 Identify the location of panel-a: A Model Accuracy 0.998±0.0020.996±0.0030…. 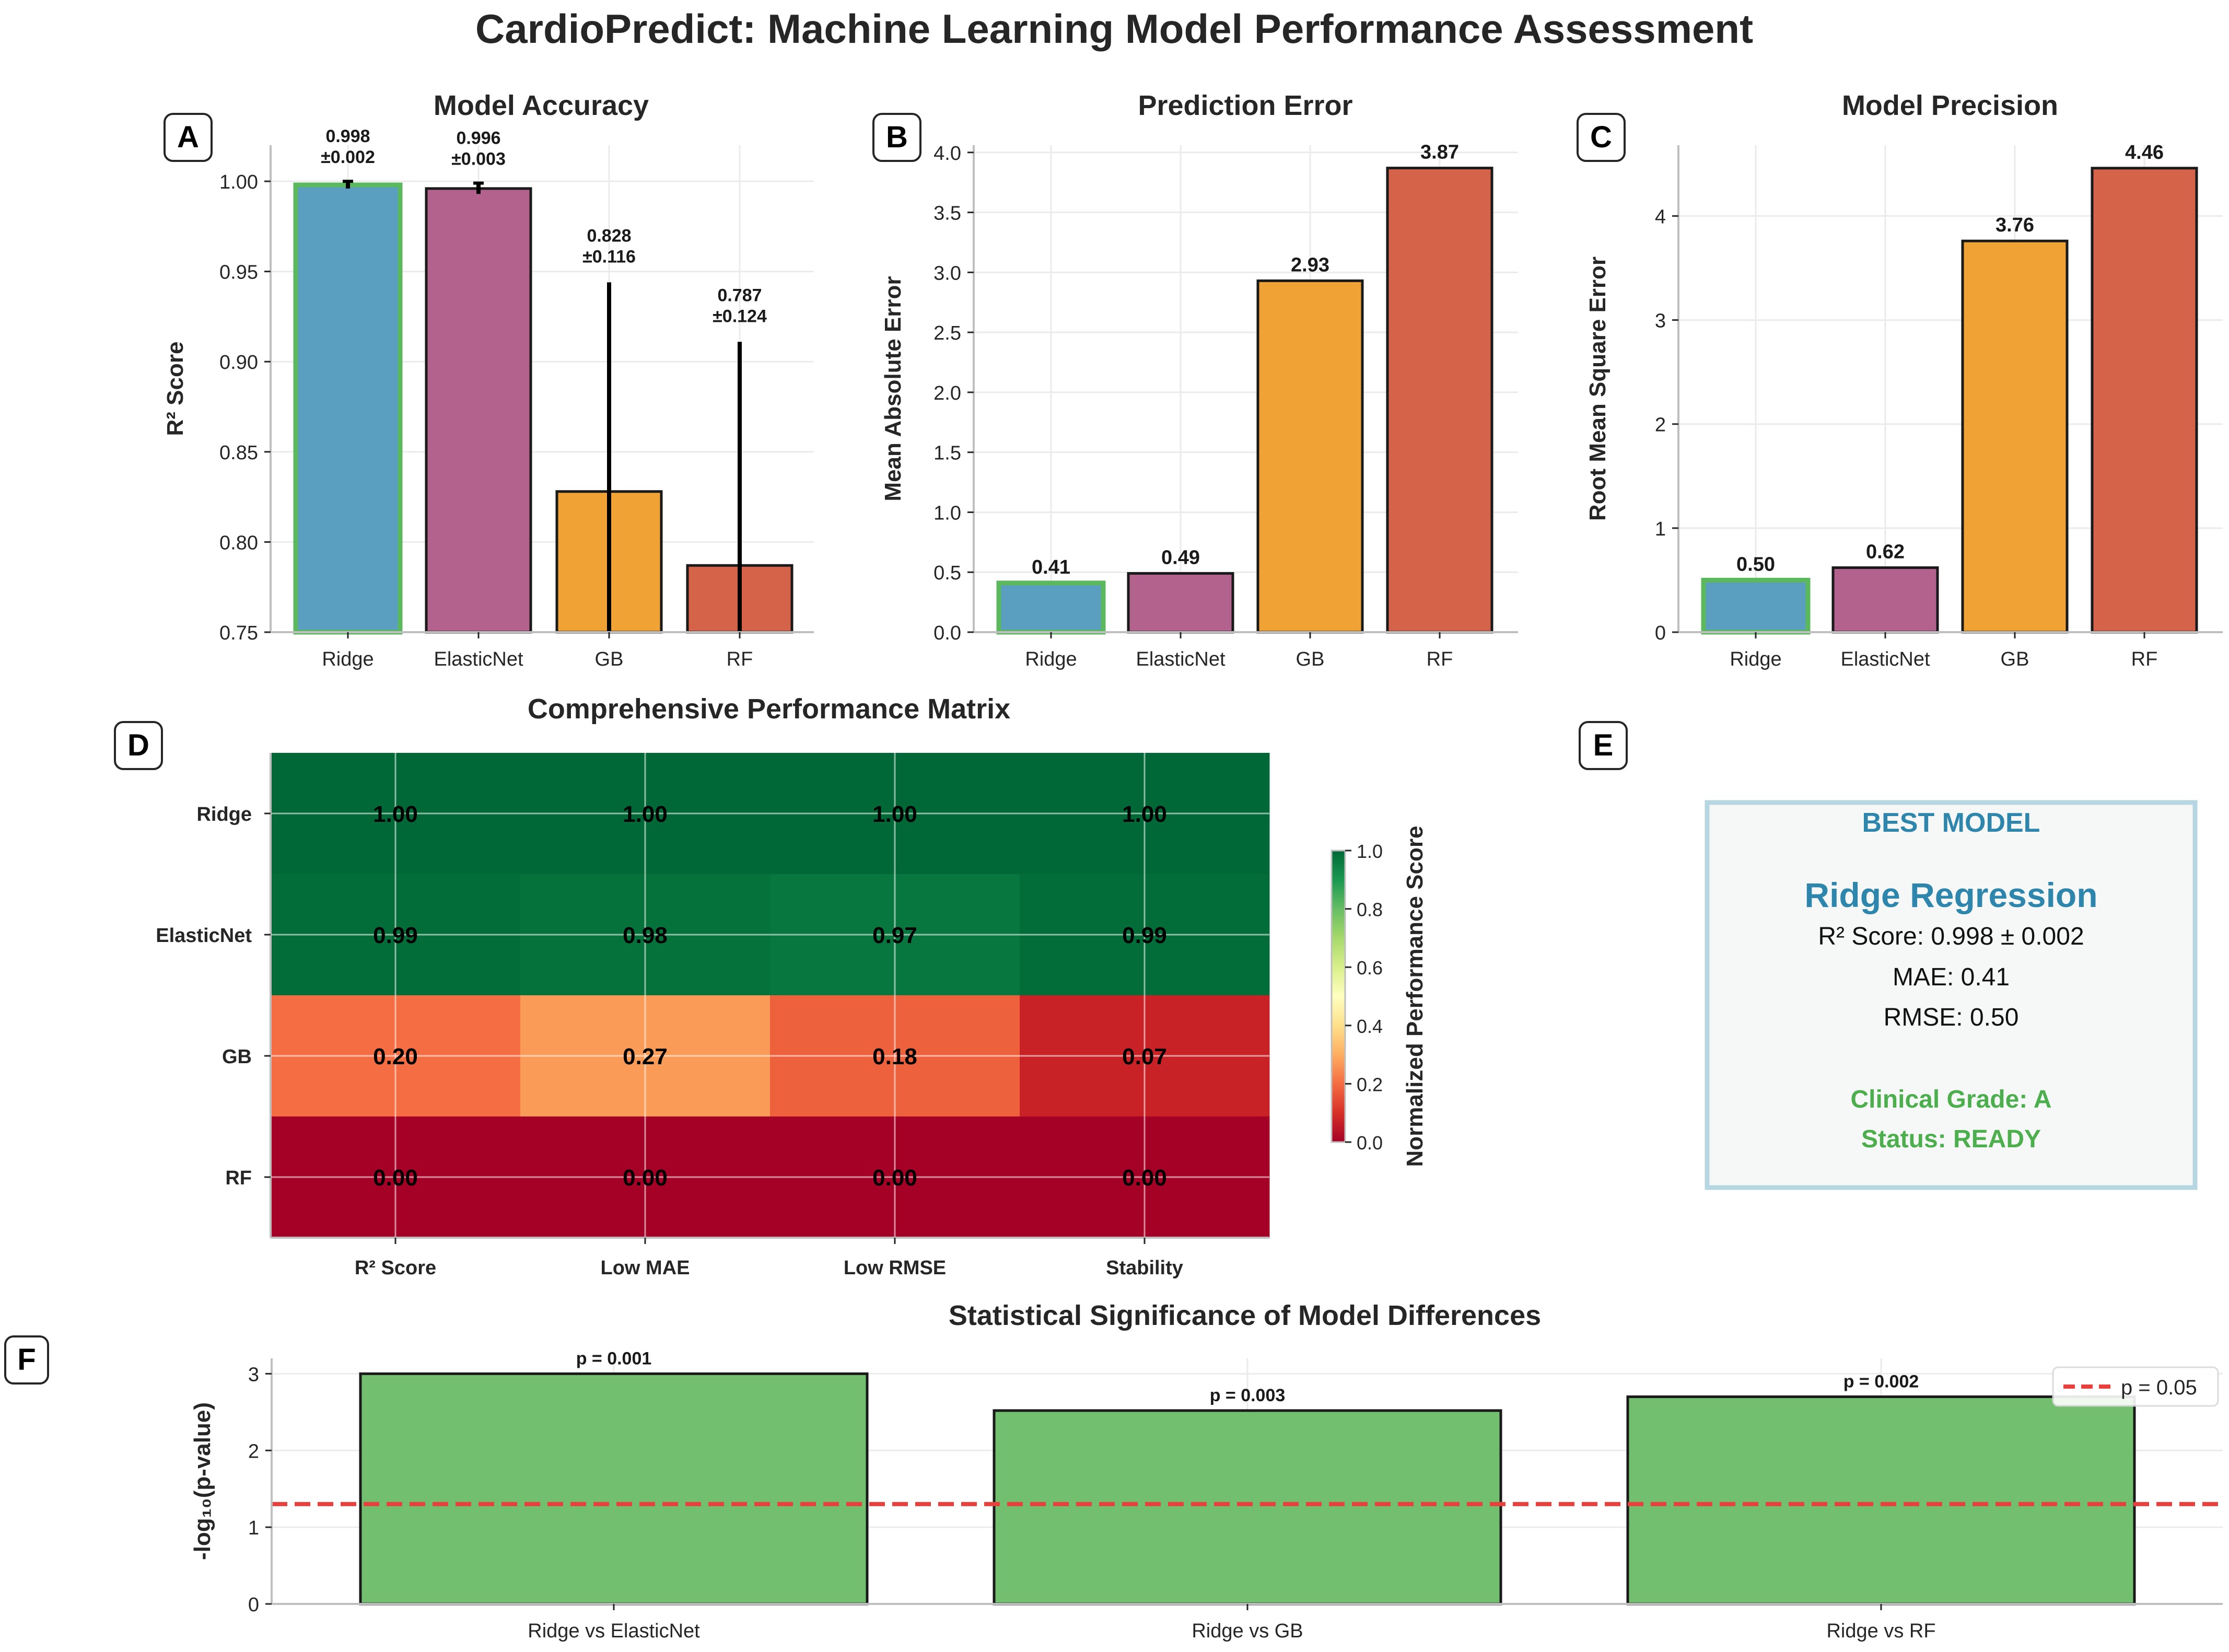
(488, 380).